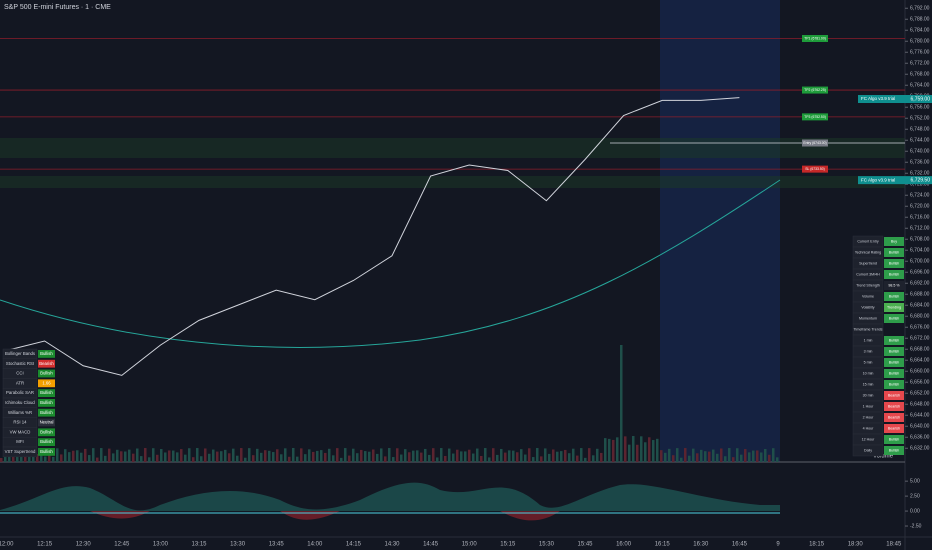  Describe the element at coordinates (20, 451) in the screenshot. I see `table-label: VST Supertrend` at that location.